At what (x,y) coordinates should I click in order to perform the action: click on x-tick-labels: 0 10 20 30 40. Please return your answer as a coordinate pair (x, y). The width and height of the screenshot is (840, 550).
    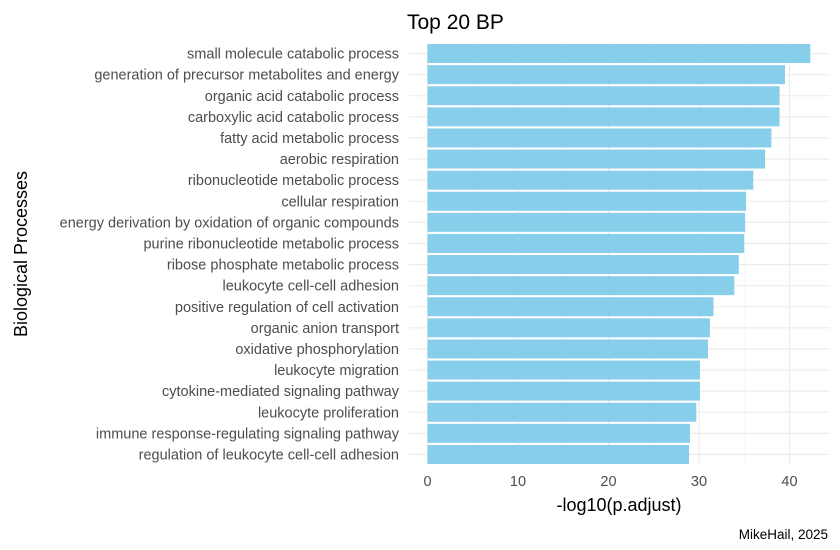
    Looking at the image, I should click on (610, 482).